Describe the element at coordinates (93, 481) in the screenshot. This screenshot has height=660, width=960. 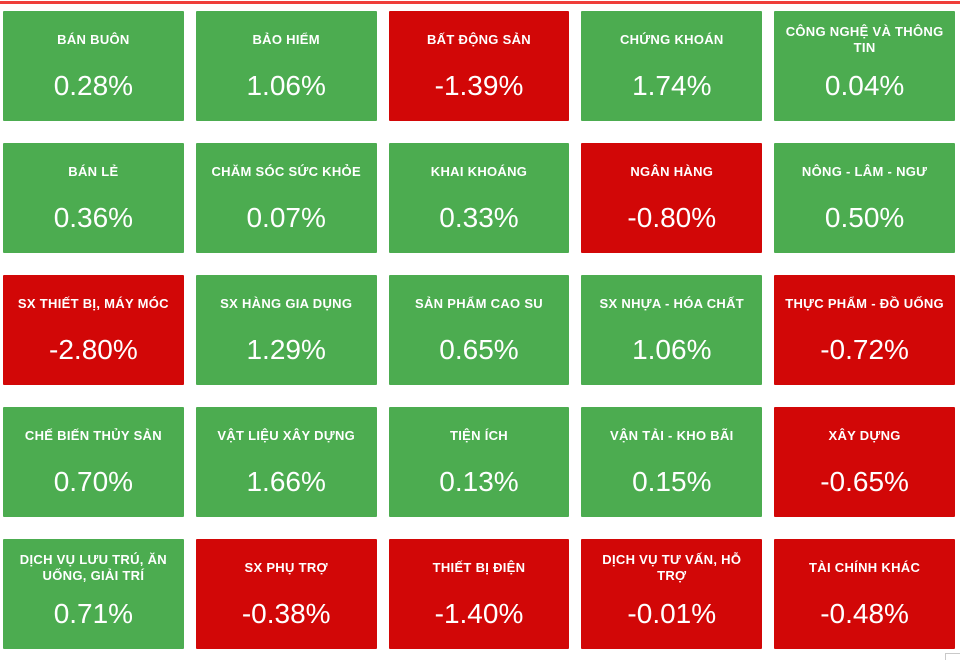
I see `sector-change-value: 0.70%` at that location.